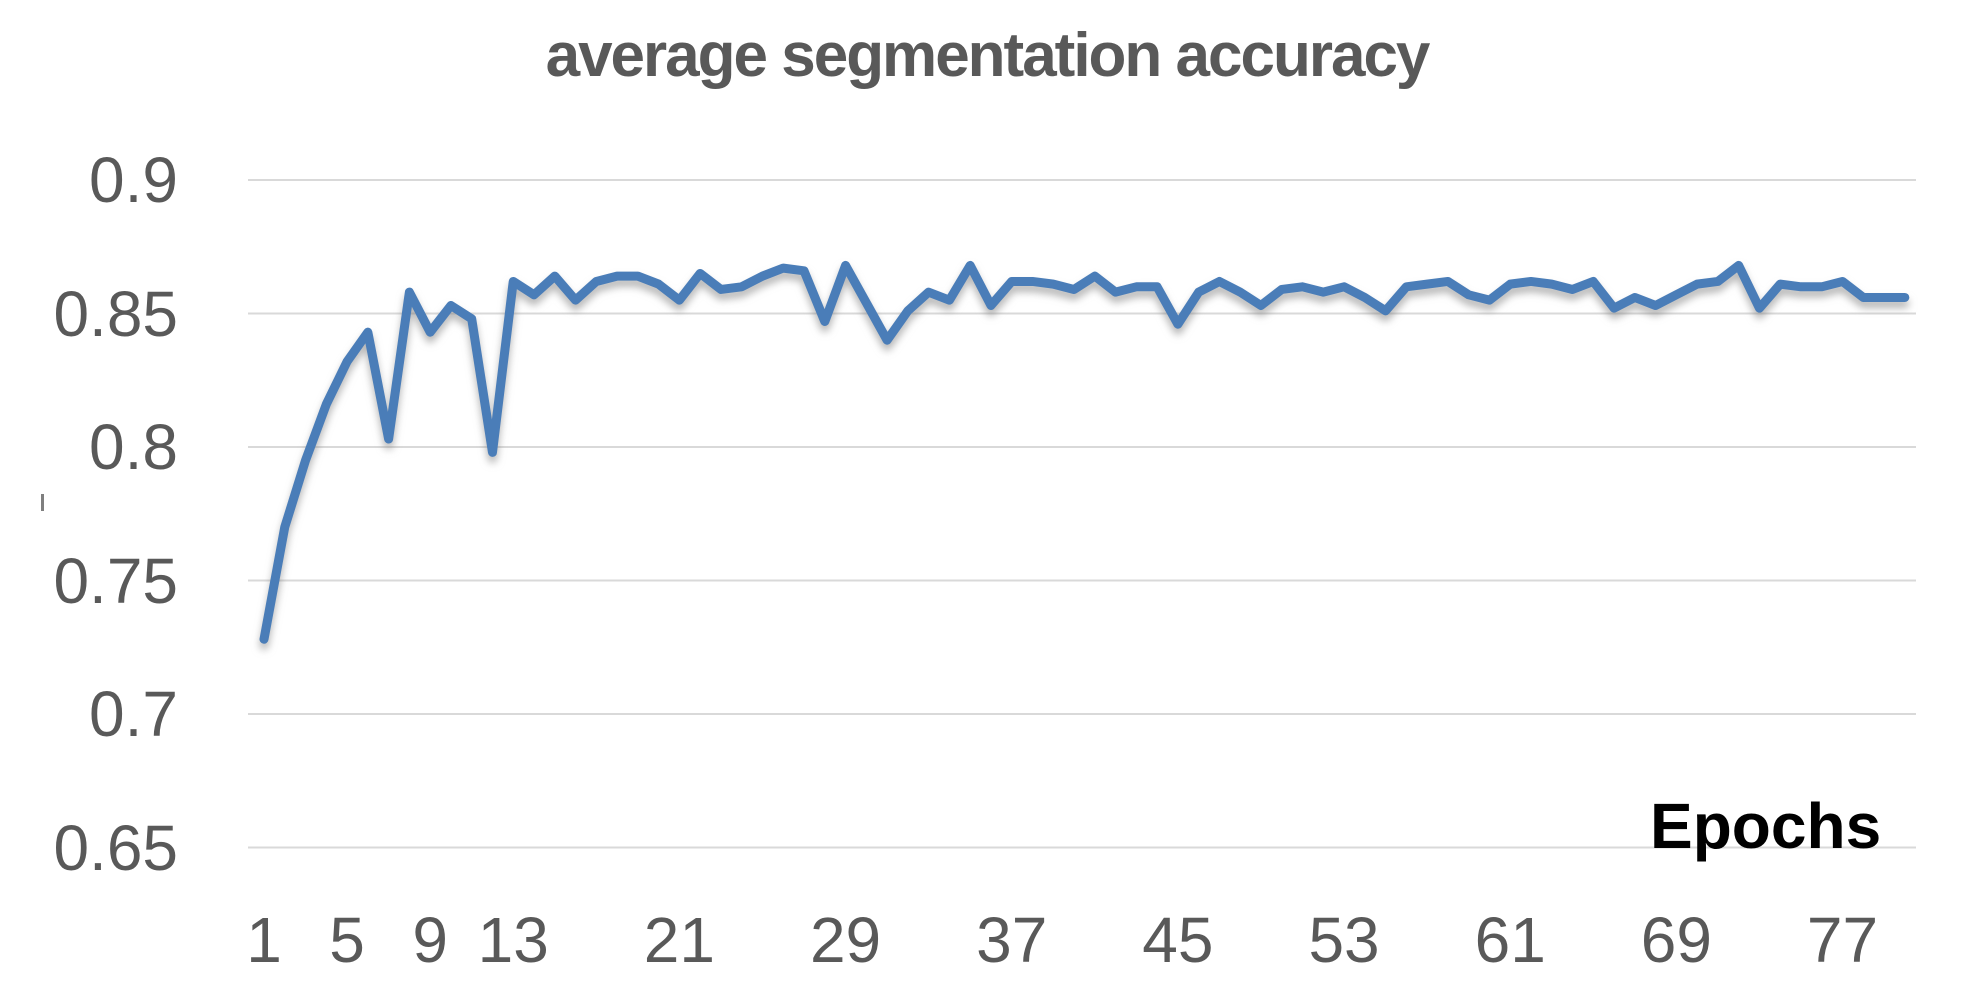  I want to click on x-axis-label: Epochs, so click(1766, 826).